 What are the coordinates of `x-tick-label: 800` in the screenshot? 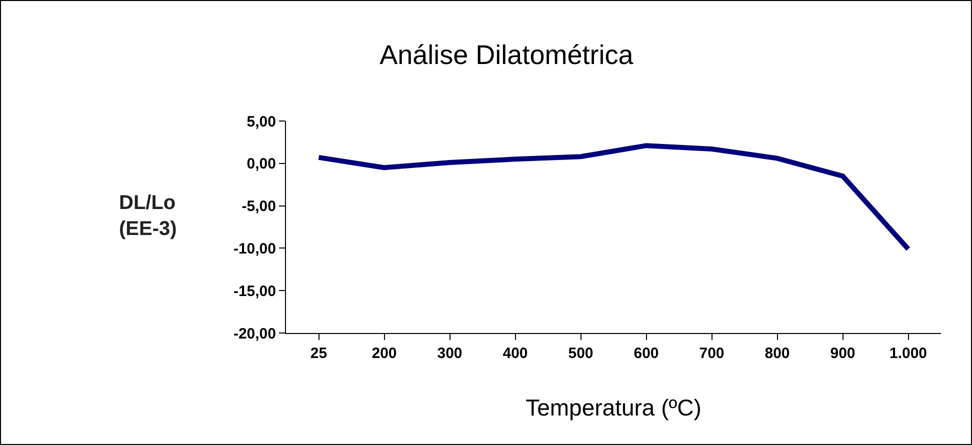 It's located at (777, 353).